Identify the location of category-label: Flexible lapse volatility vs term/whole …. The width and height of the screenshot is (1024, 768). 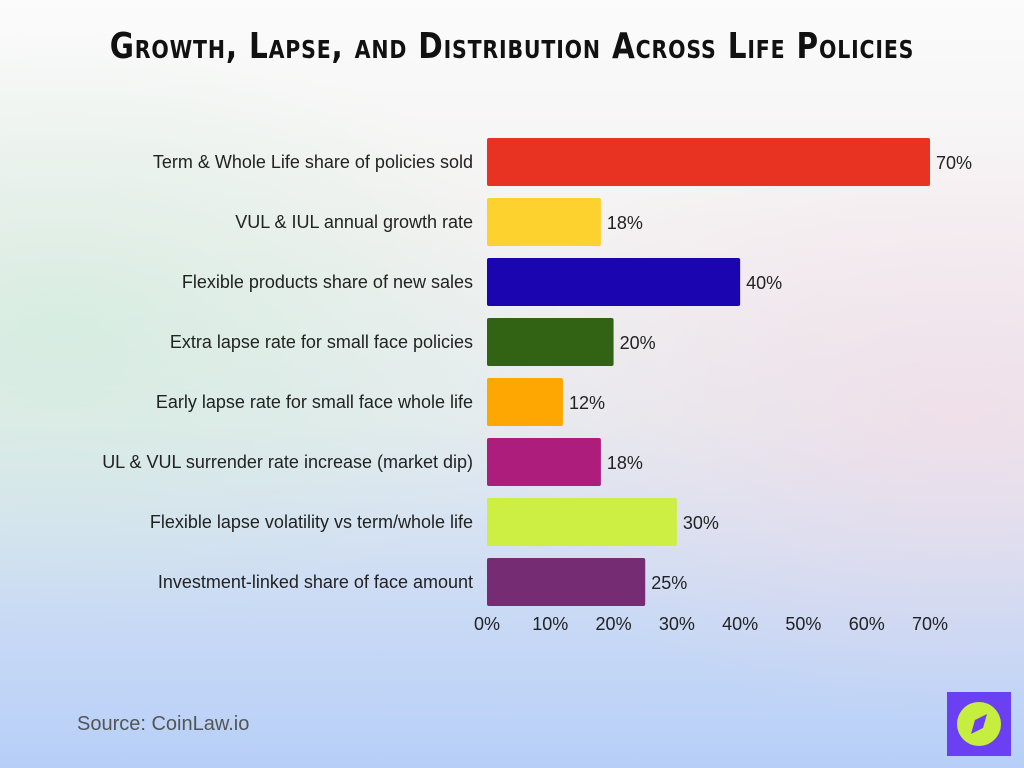
(311, 522).